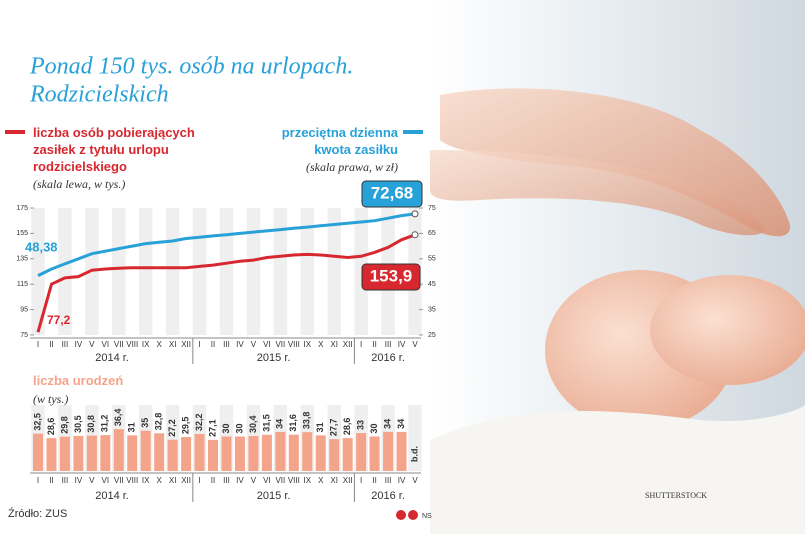  I want to click on bar-value-label: 33, so click(361, 425).